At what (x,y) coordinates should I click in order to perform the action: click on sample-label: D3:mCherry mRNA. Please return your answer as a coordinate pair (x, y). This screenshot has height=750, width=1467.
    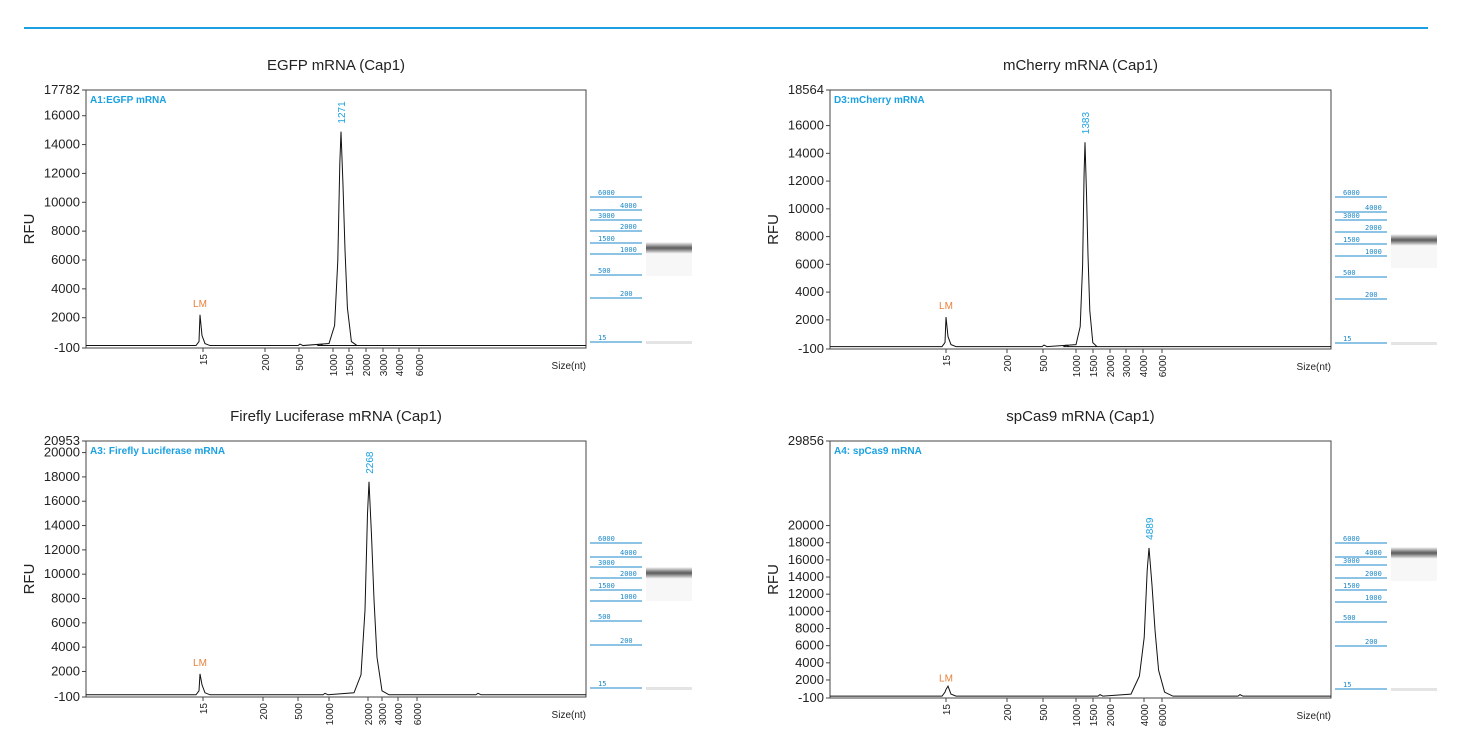
    Looking at the image, I should click on (879, 100).